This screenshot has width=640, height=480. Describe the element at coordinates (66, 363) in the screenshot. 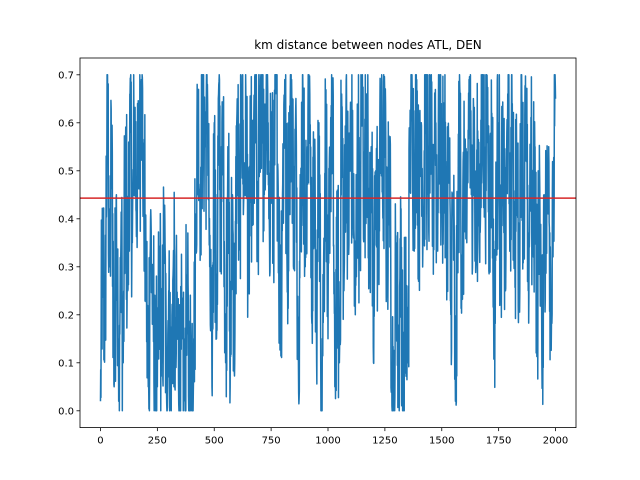

I see `y-tick-label: 0.1` at that location.